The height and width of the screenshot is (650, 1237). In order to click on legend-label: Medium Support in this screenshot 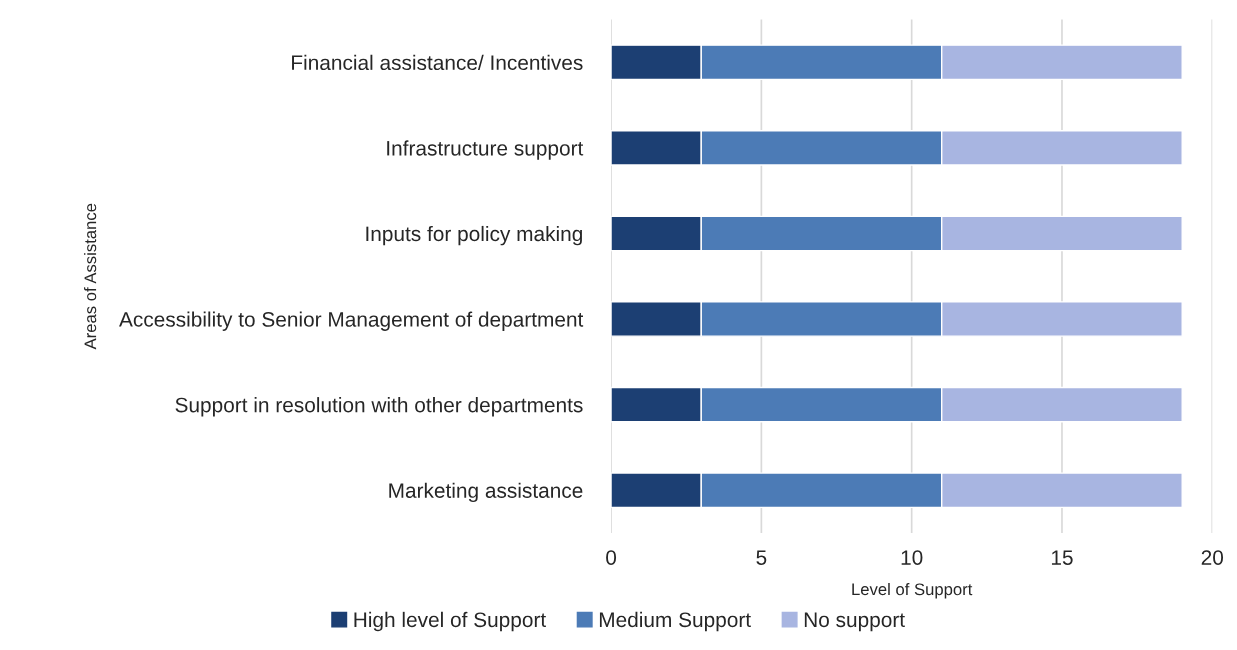, I will do `click(675, 621)`.